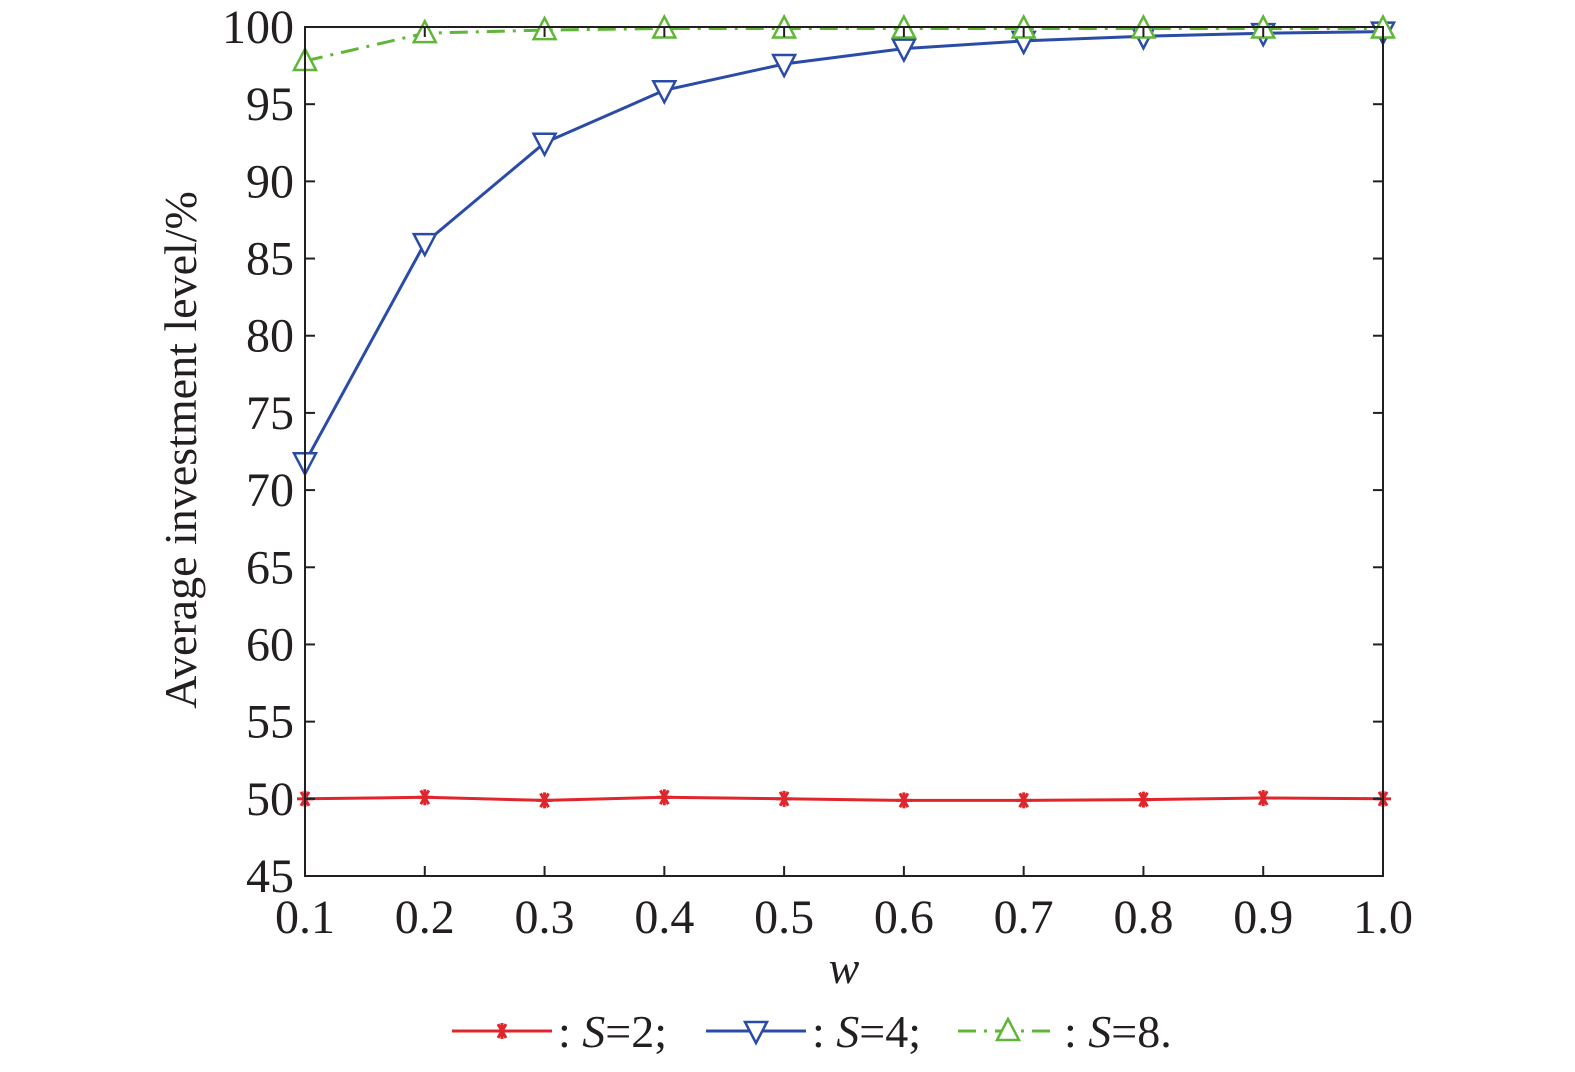 Image resolution: width=1575 pixels, height=1072 pixels. I want to click on y-tick-label-100: 100, so click(258, 27).